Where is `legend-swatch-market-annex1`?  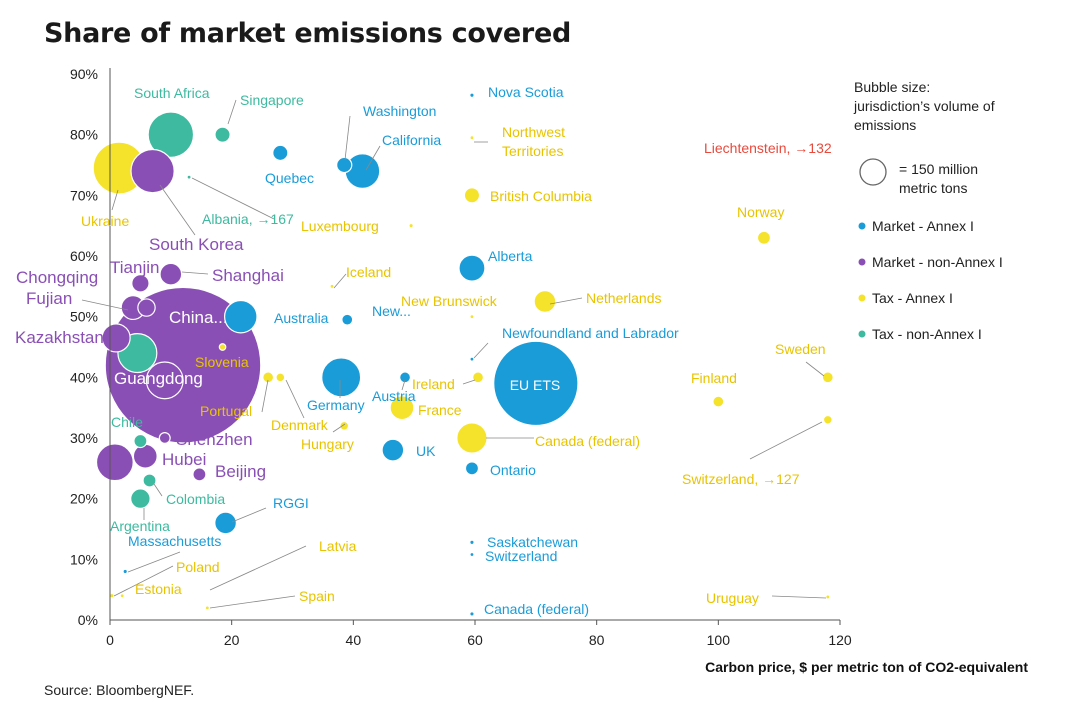 legend-swatch-market-annex1 is located at coordinates (862, 226).